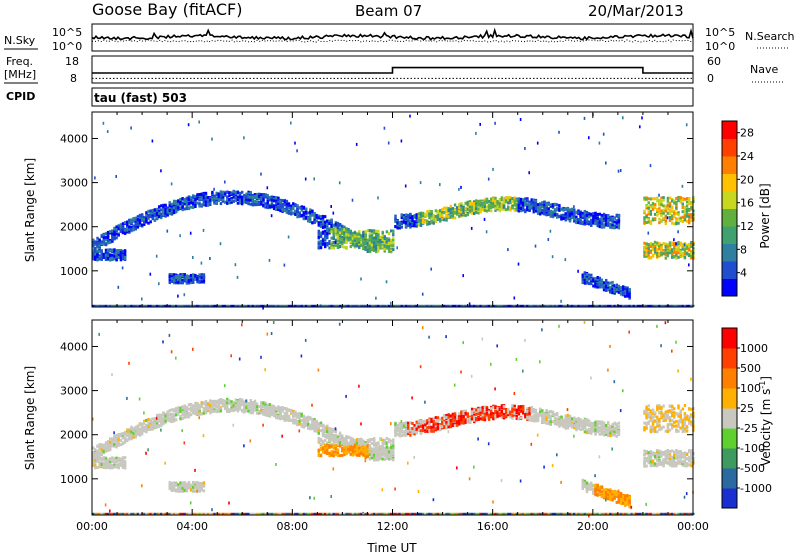  What do you see at coordinates (74, 227) in the screenshot?
I see `y-tick-label: 2000` at bounding box center [74, 227].